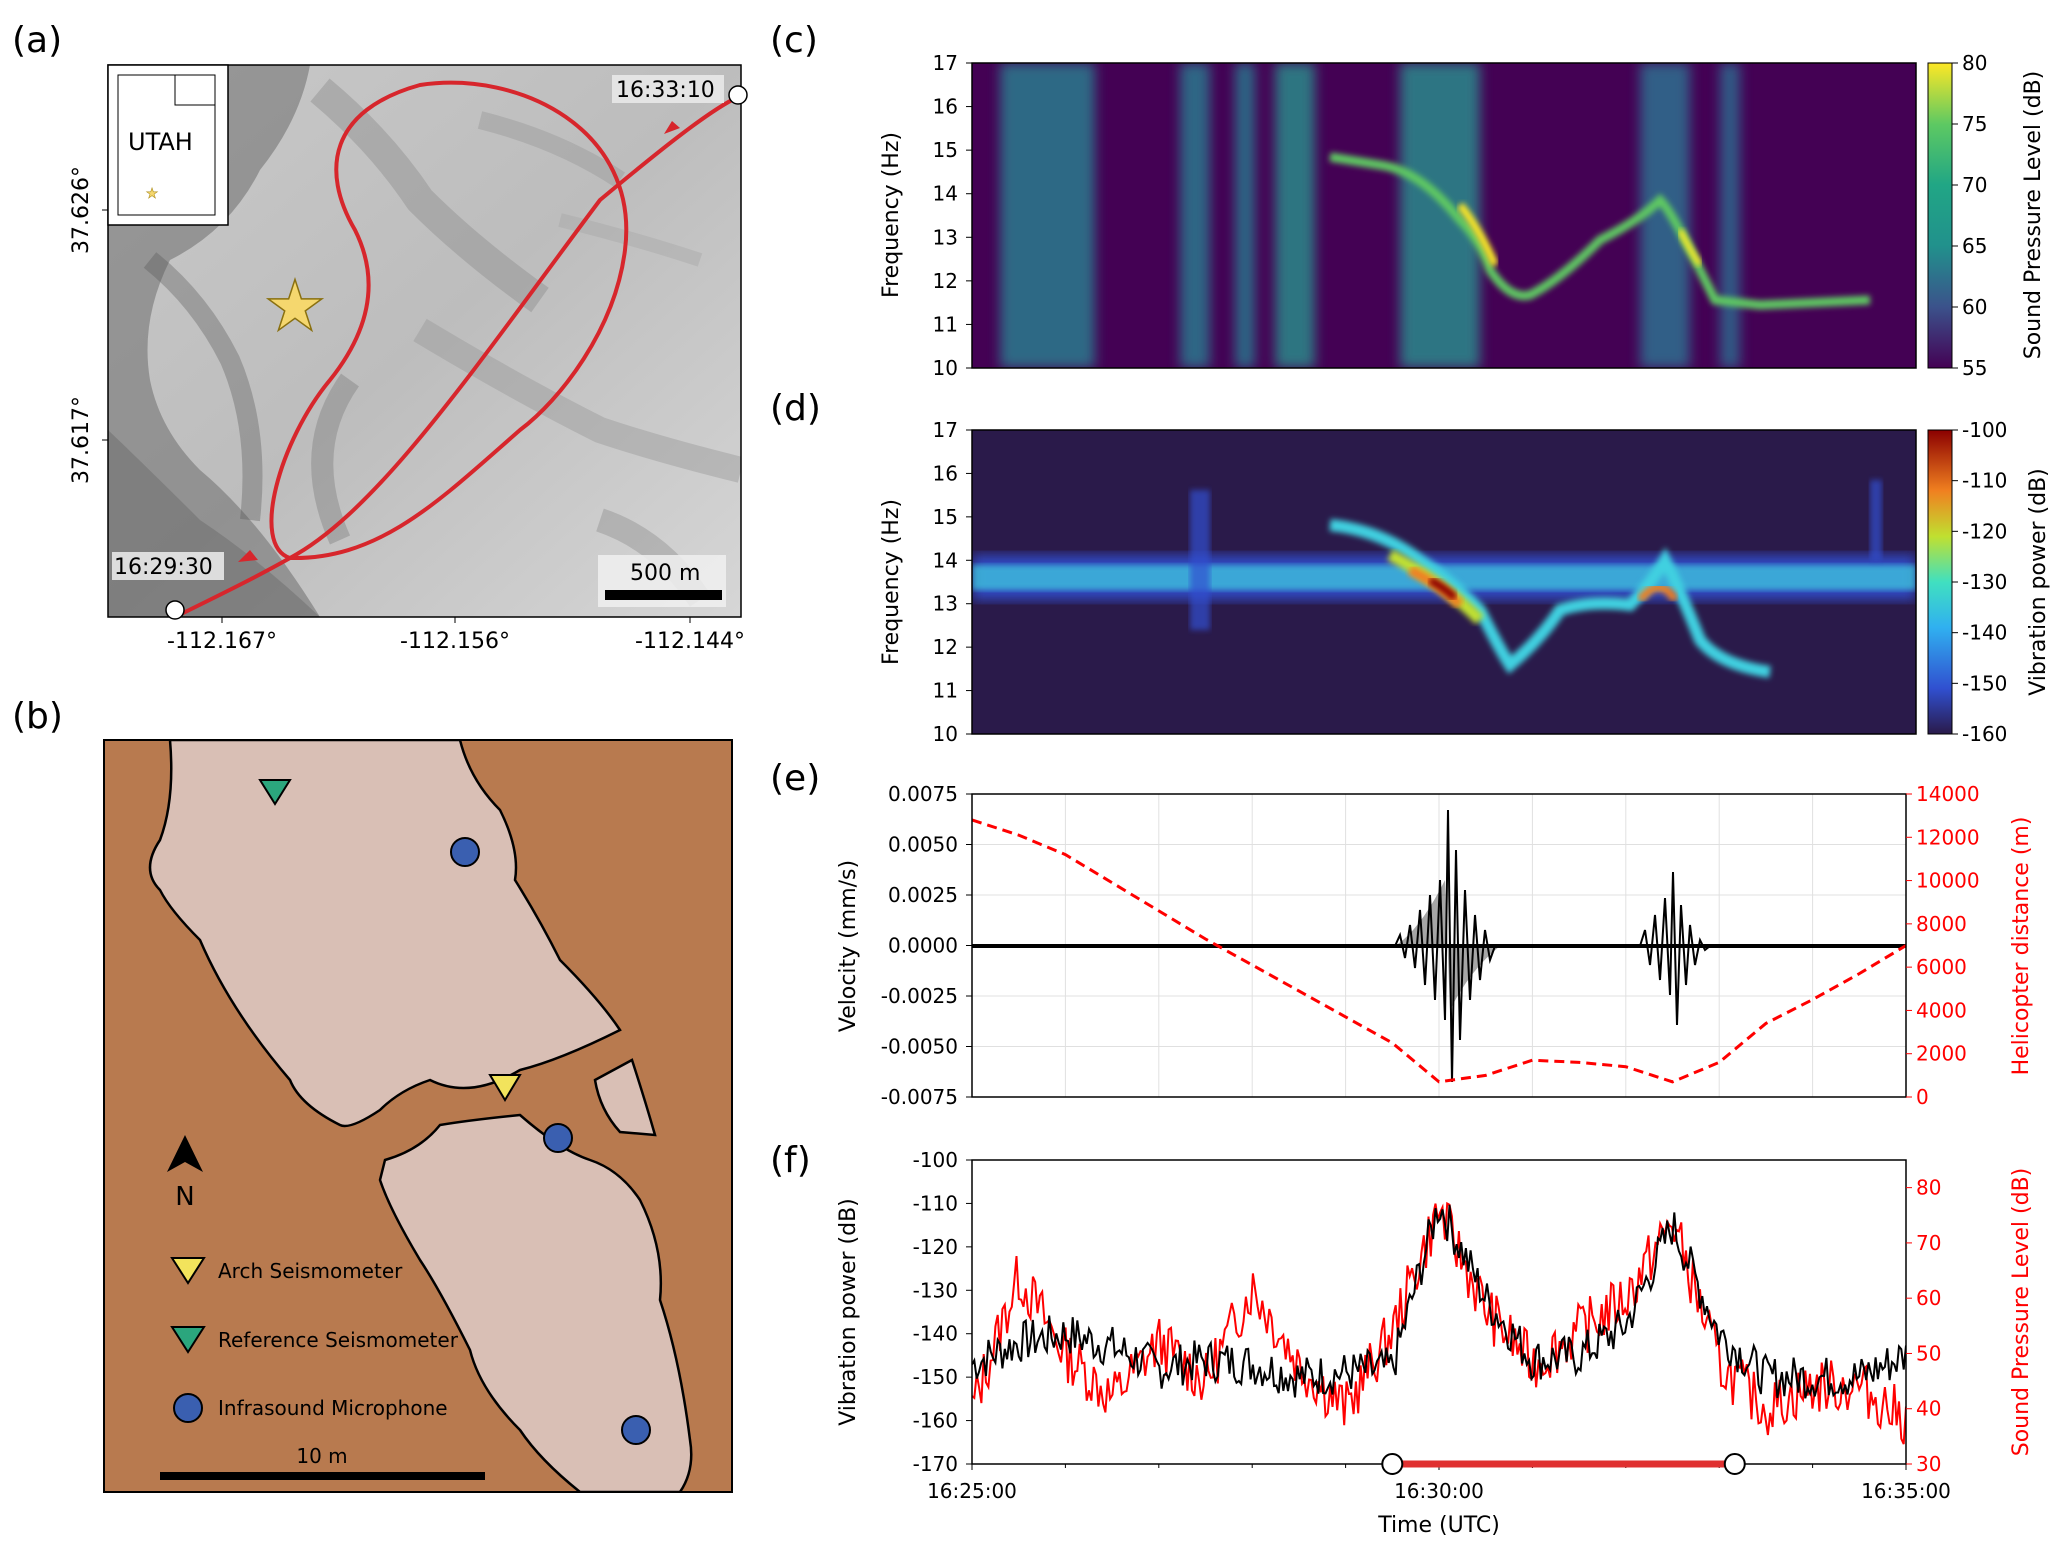 Image resolution: width=2067 pixels, height=1546 pixels. What do you see at coordinates (1941, 924) in the screenshot?
I see `y2tick-label: 8000` at bounding box center [1941, 924].